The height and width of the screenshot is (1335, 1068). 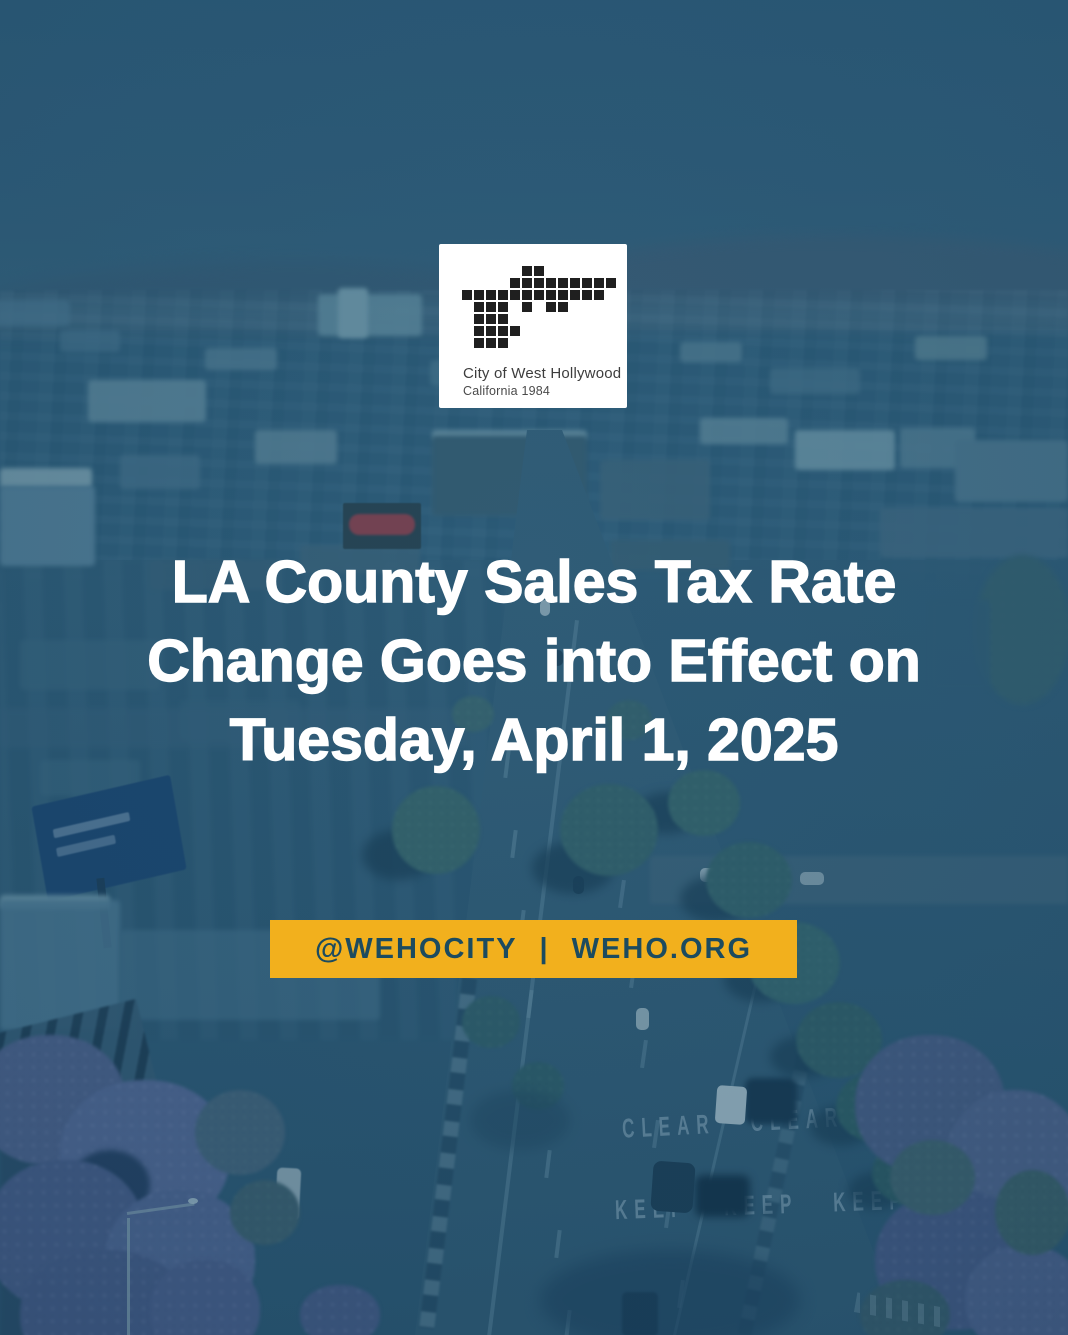 I want to click on logo-subtitle: California 1984, so click(x=507, y=391).